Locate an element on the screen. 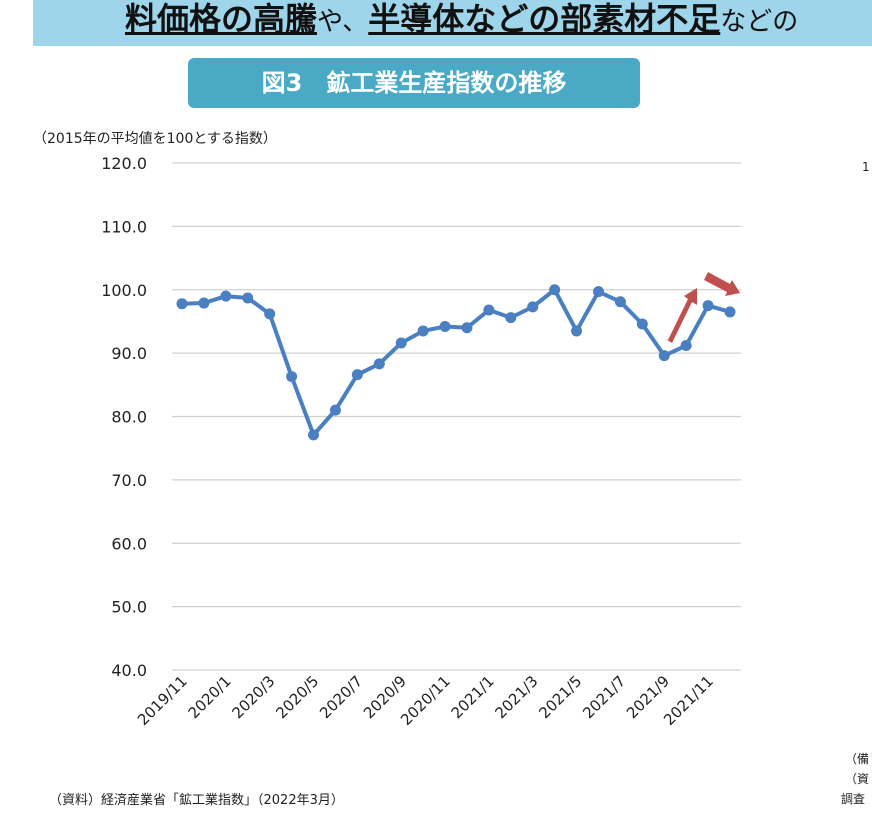  x-tick-label: 2020/1 is located at coordinates (210, 697).